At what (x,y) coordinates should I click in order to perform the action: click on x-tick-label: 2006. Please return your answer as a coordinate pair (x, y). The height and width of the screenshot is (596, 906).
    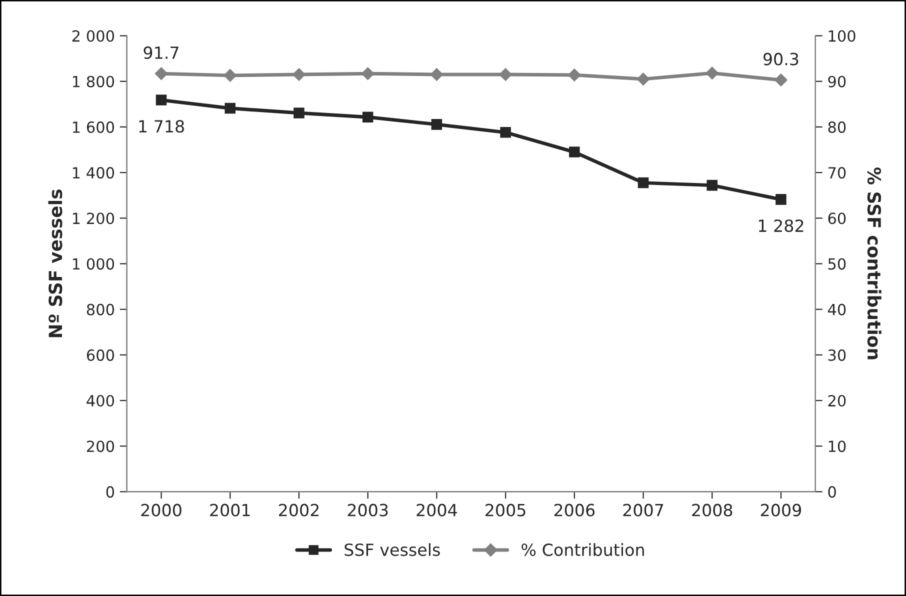
    Looking at the image, I should click on (574, 510).